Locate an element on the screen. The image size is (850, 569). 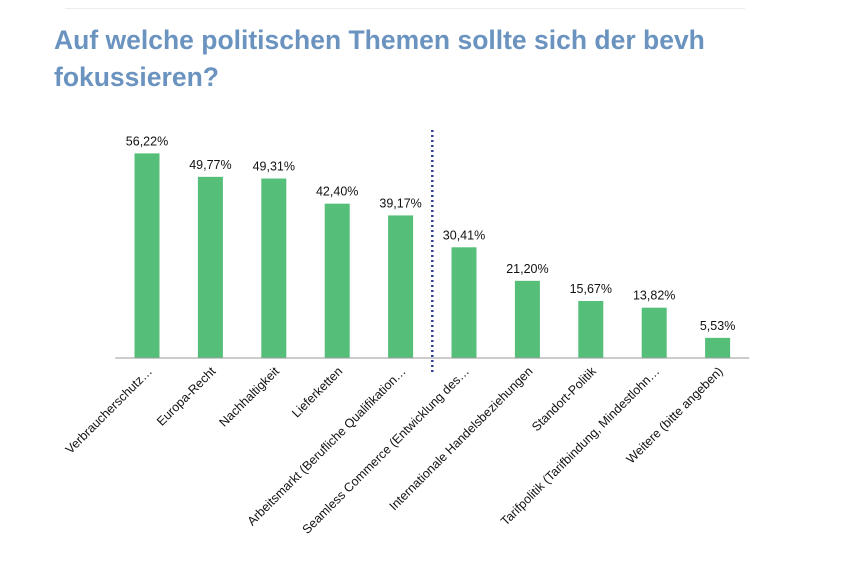
category-label-7: Standort-Politik is located at coordinates (564, 399).